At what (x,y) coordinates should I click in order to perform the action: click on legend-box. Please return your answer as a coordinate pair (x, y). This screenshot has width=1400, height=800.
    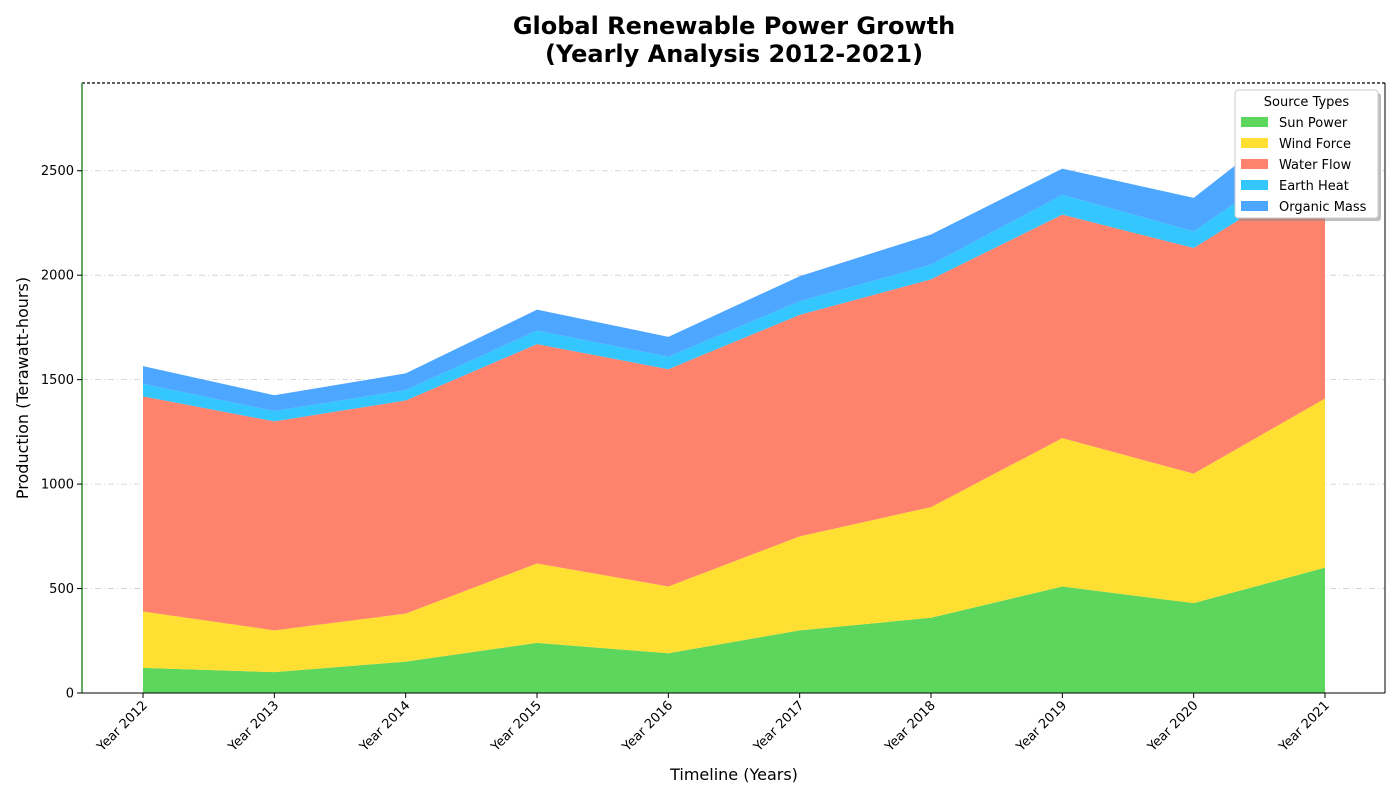
    Looking at the image, I should click on (1306, 154).